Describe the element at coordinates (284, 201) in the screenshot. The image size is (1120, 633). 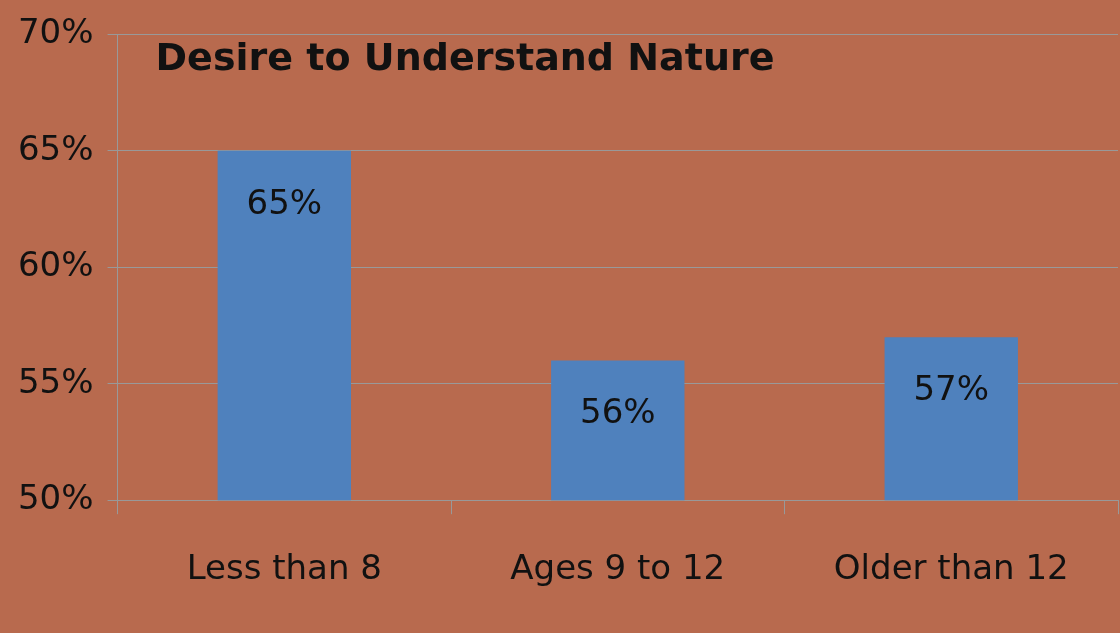
I see `data-label: 65%` at that location.